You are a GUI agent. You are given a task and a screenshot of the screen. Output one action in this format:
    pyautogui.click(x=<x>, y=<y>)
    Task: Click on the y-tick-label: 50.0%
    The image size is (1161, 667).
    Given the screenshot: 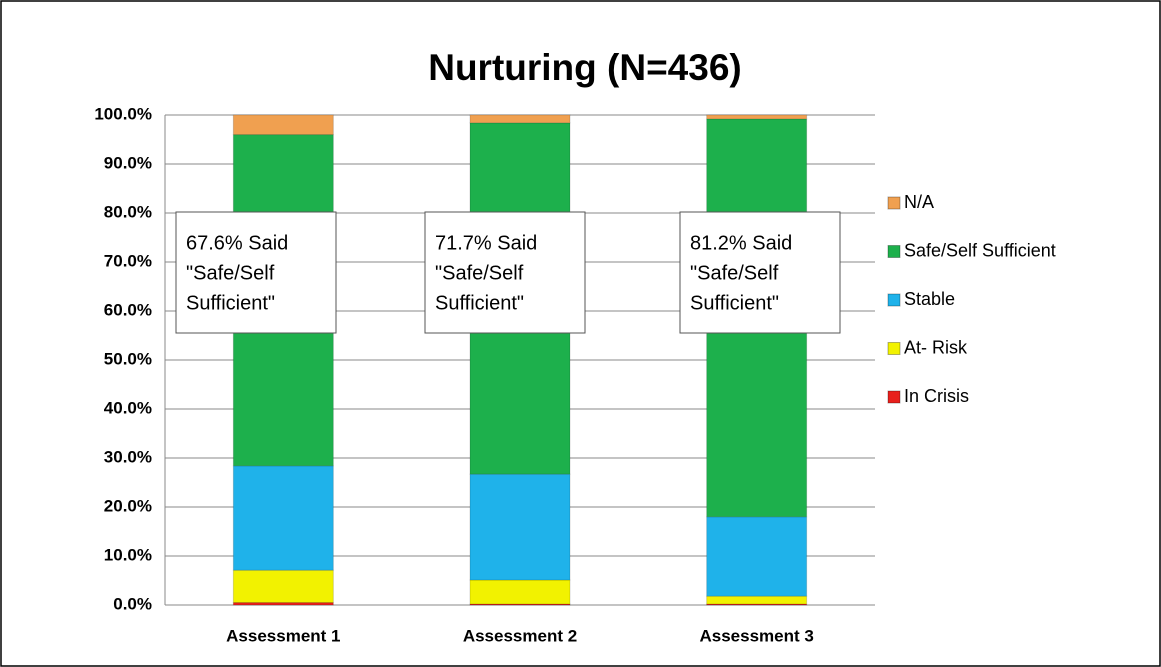 What is the action you would take?
    pyautogui.click(x=128, y=358)
    